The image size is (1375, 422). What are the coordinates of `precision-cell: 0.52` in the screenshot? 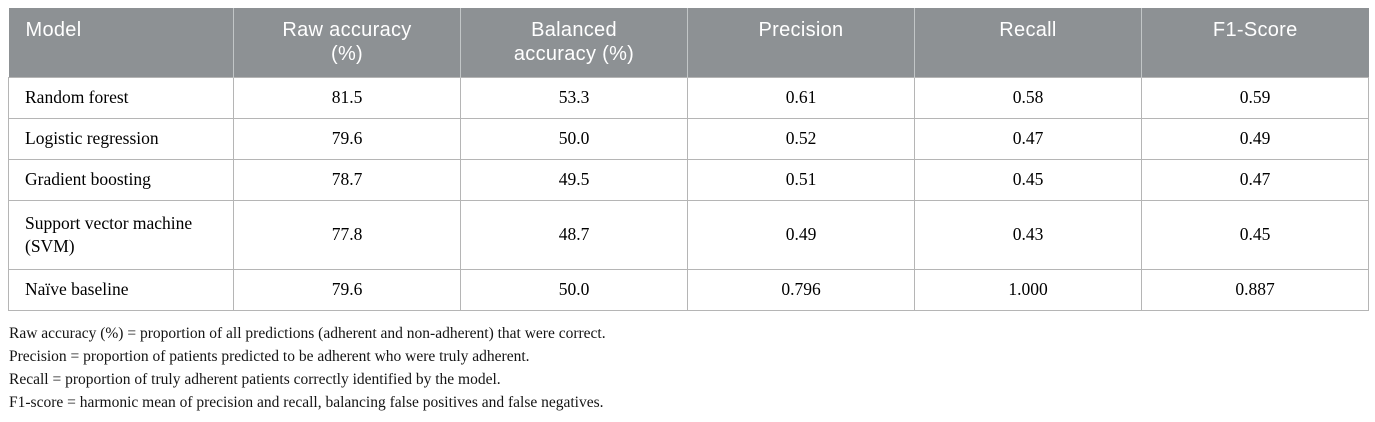 It's located at (801, 138).